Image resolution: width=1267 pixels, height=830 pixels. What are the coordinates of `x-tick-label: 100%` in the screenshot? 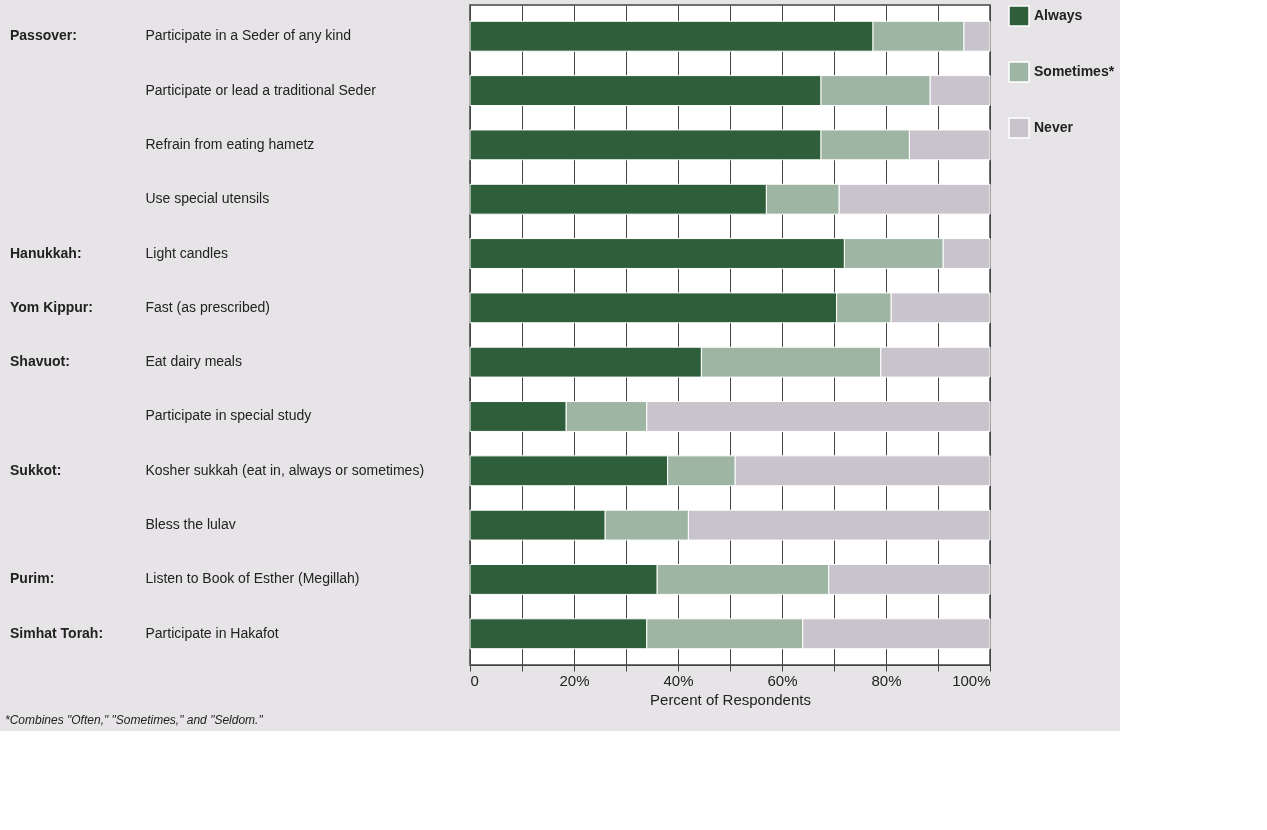 It's located at (971, 680).